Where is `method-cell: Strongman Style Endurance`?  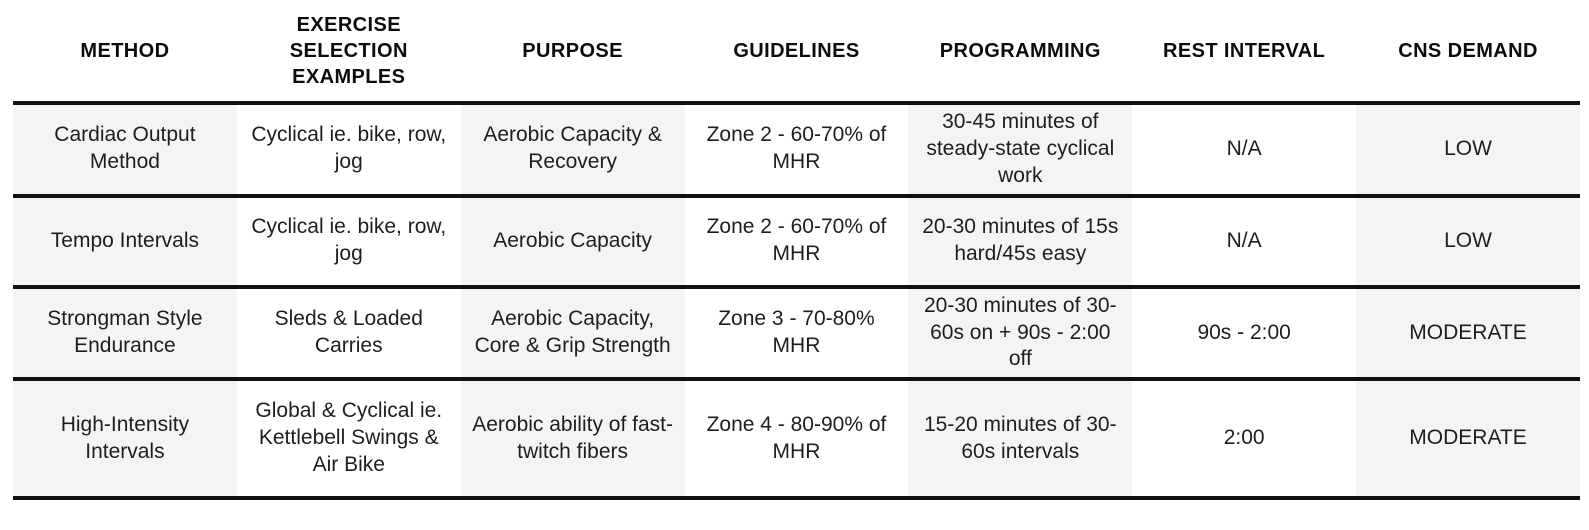
method-cell: Strongman Style Endurance is located at coordinates (125, 333).